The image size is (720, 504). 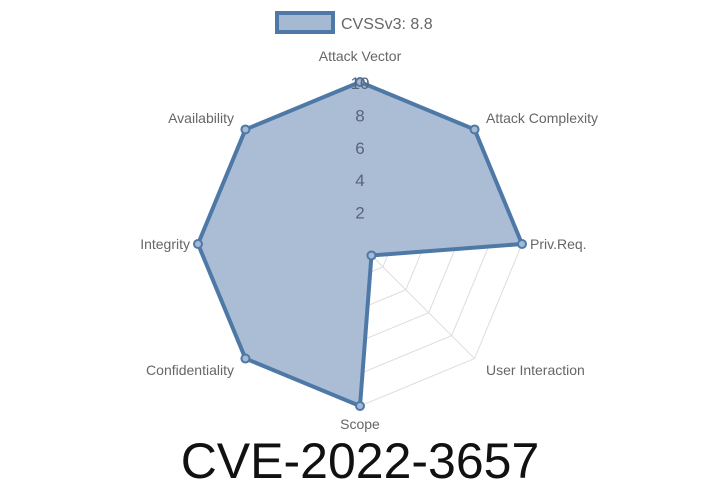 I want to click on tick-label: 6, so click(x=359, y=148).